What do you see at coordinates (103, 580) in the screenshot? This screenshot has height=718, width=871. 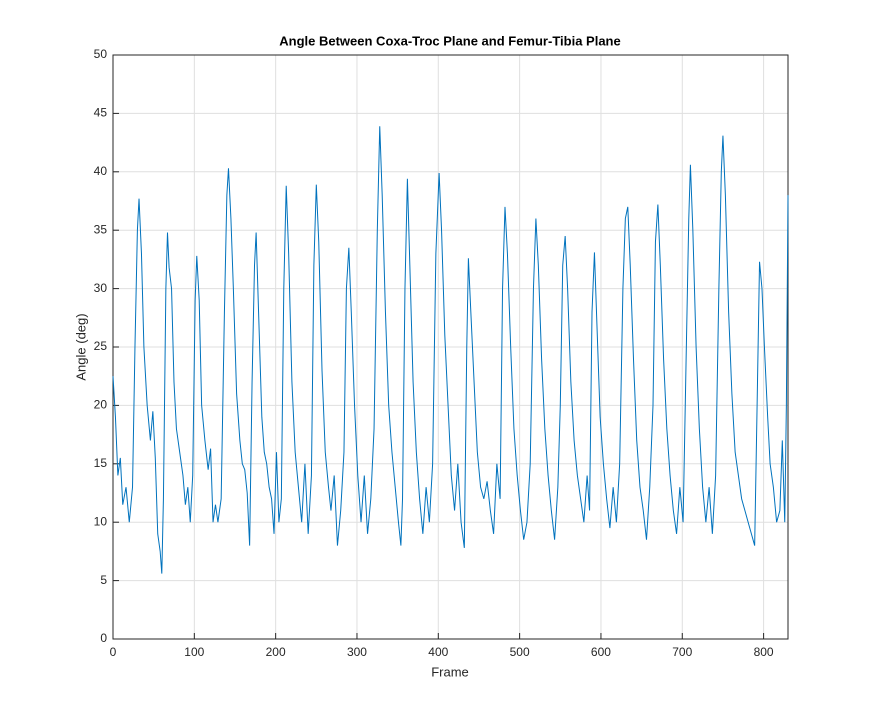 I see `y-tick-label: 5` at bounding box center [103, 580].